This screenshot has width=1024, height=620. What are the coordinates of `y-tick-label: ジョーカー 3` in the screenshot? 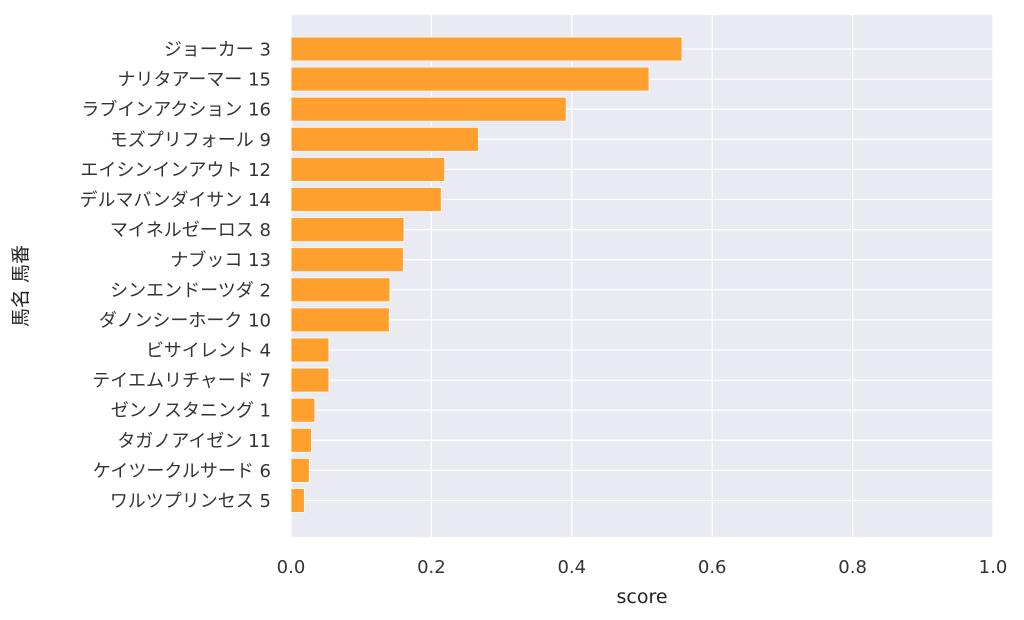 It's located at (217, 50).